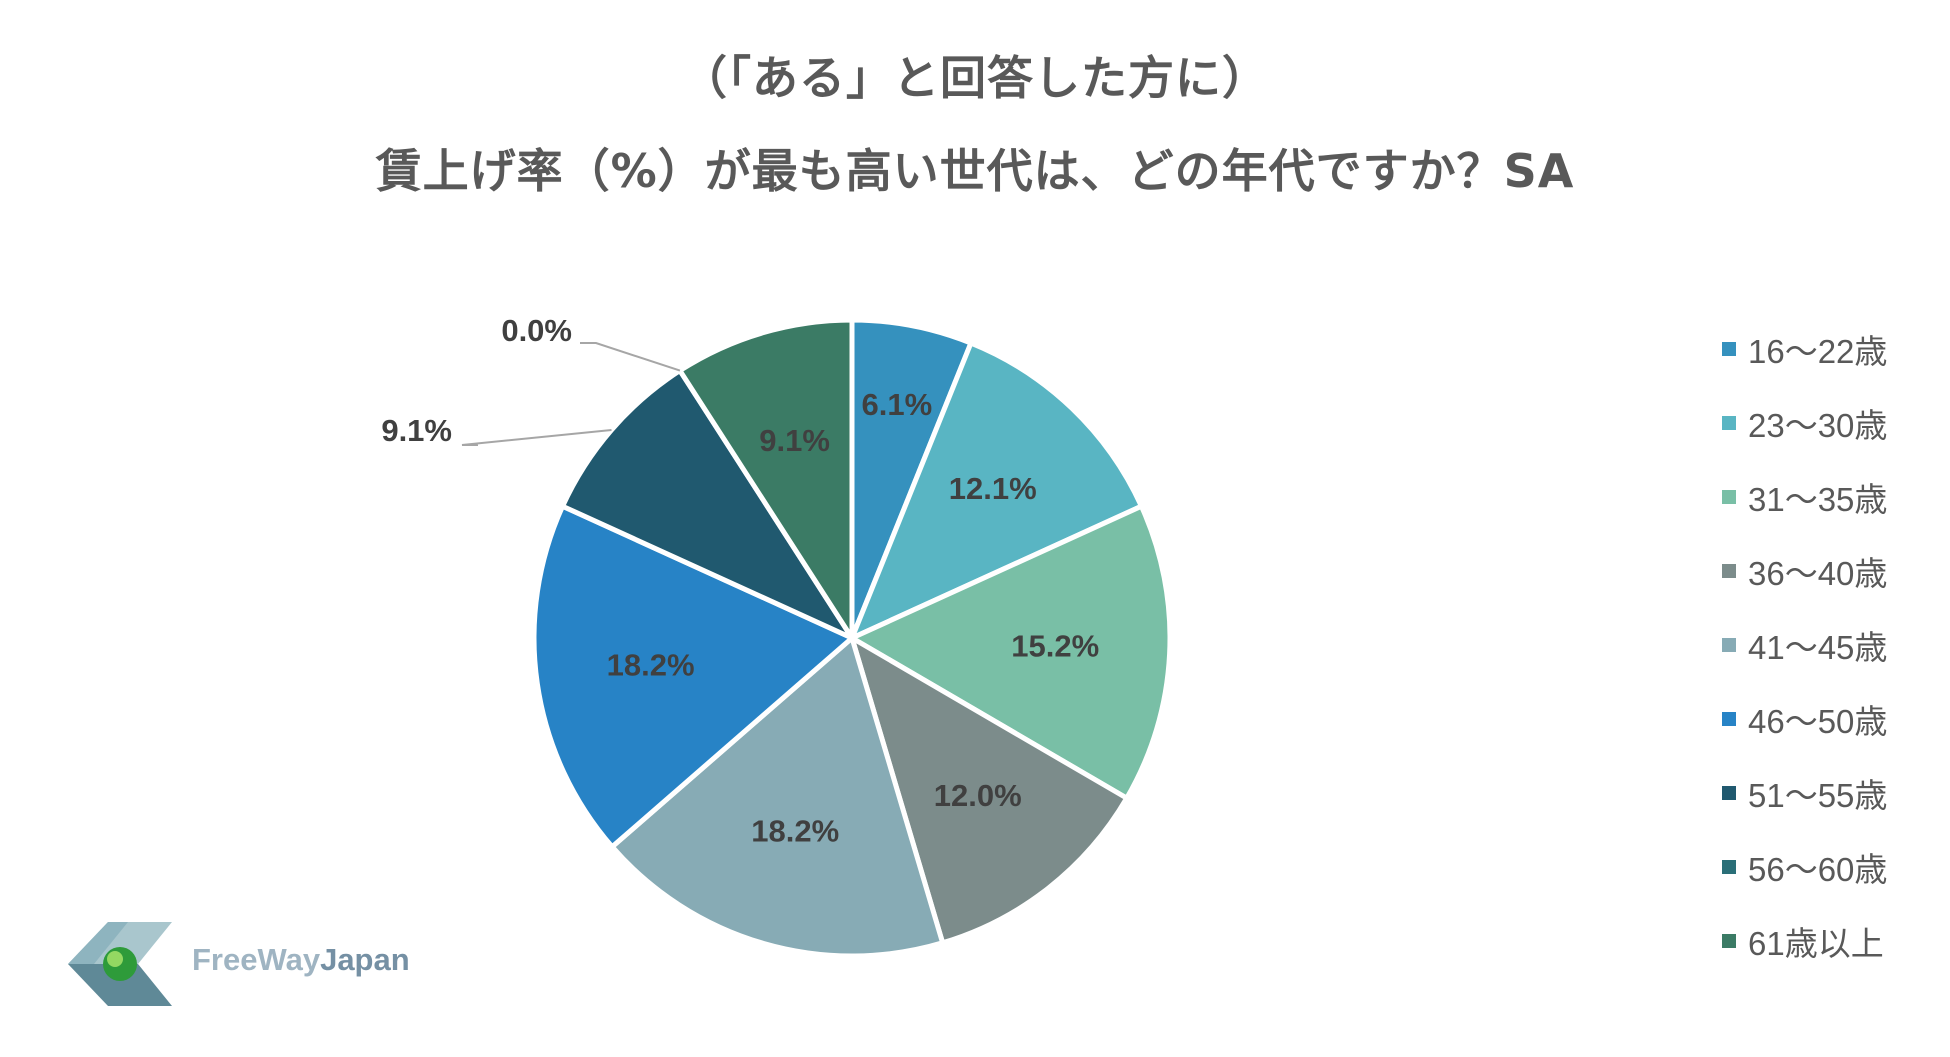 The width and height of the screenshot is (1950, 1057). I want to click on legend-label: 36〜40歳, so click(1818, 573).